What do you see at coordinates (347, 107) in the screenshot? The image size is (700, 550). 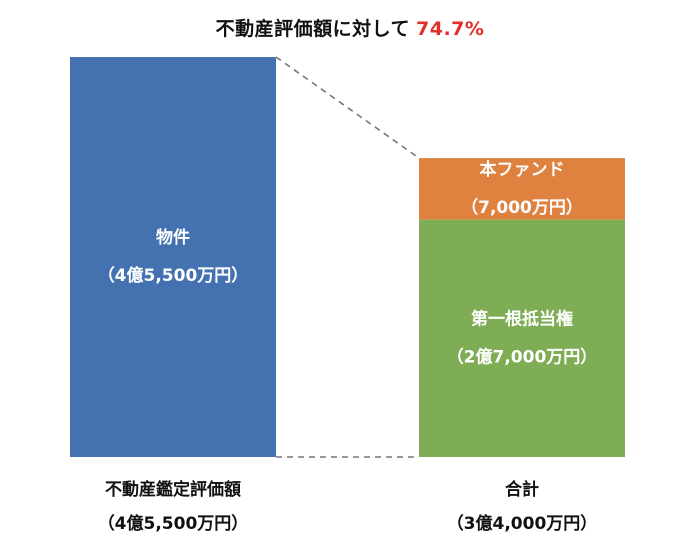 I see `connector-top-line` at bounding box center [347, 107].